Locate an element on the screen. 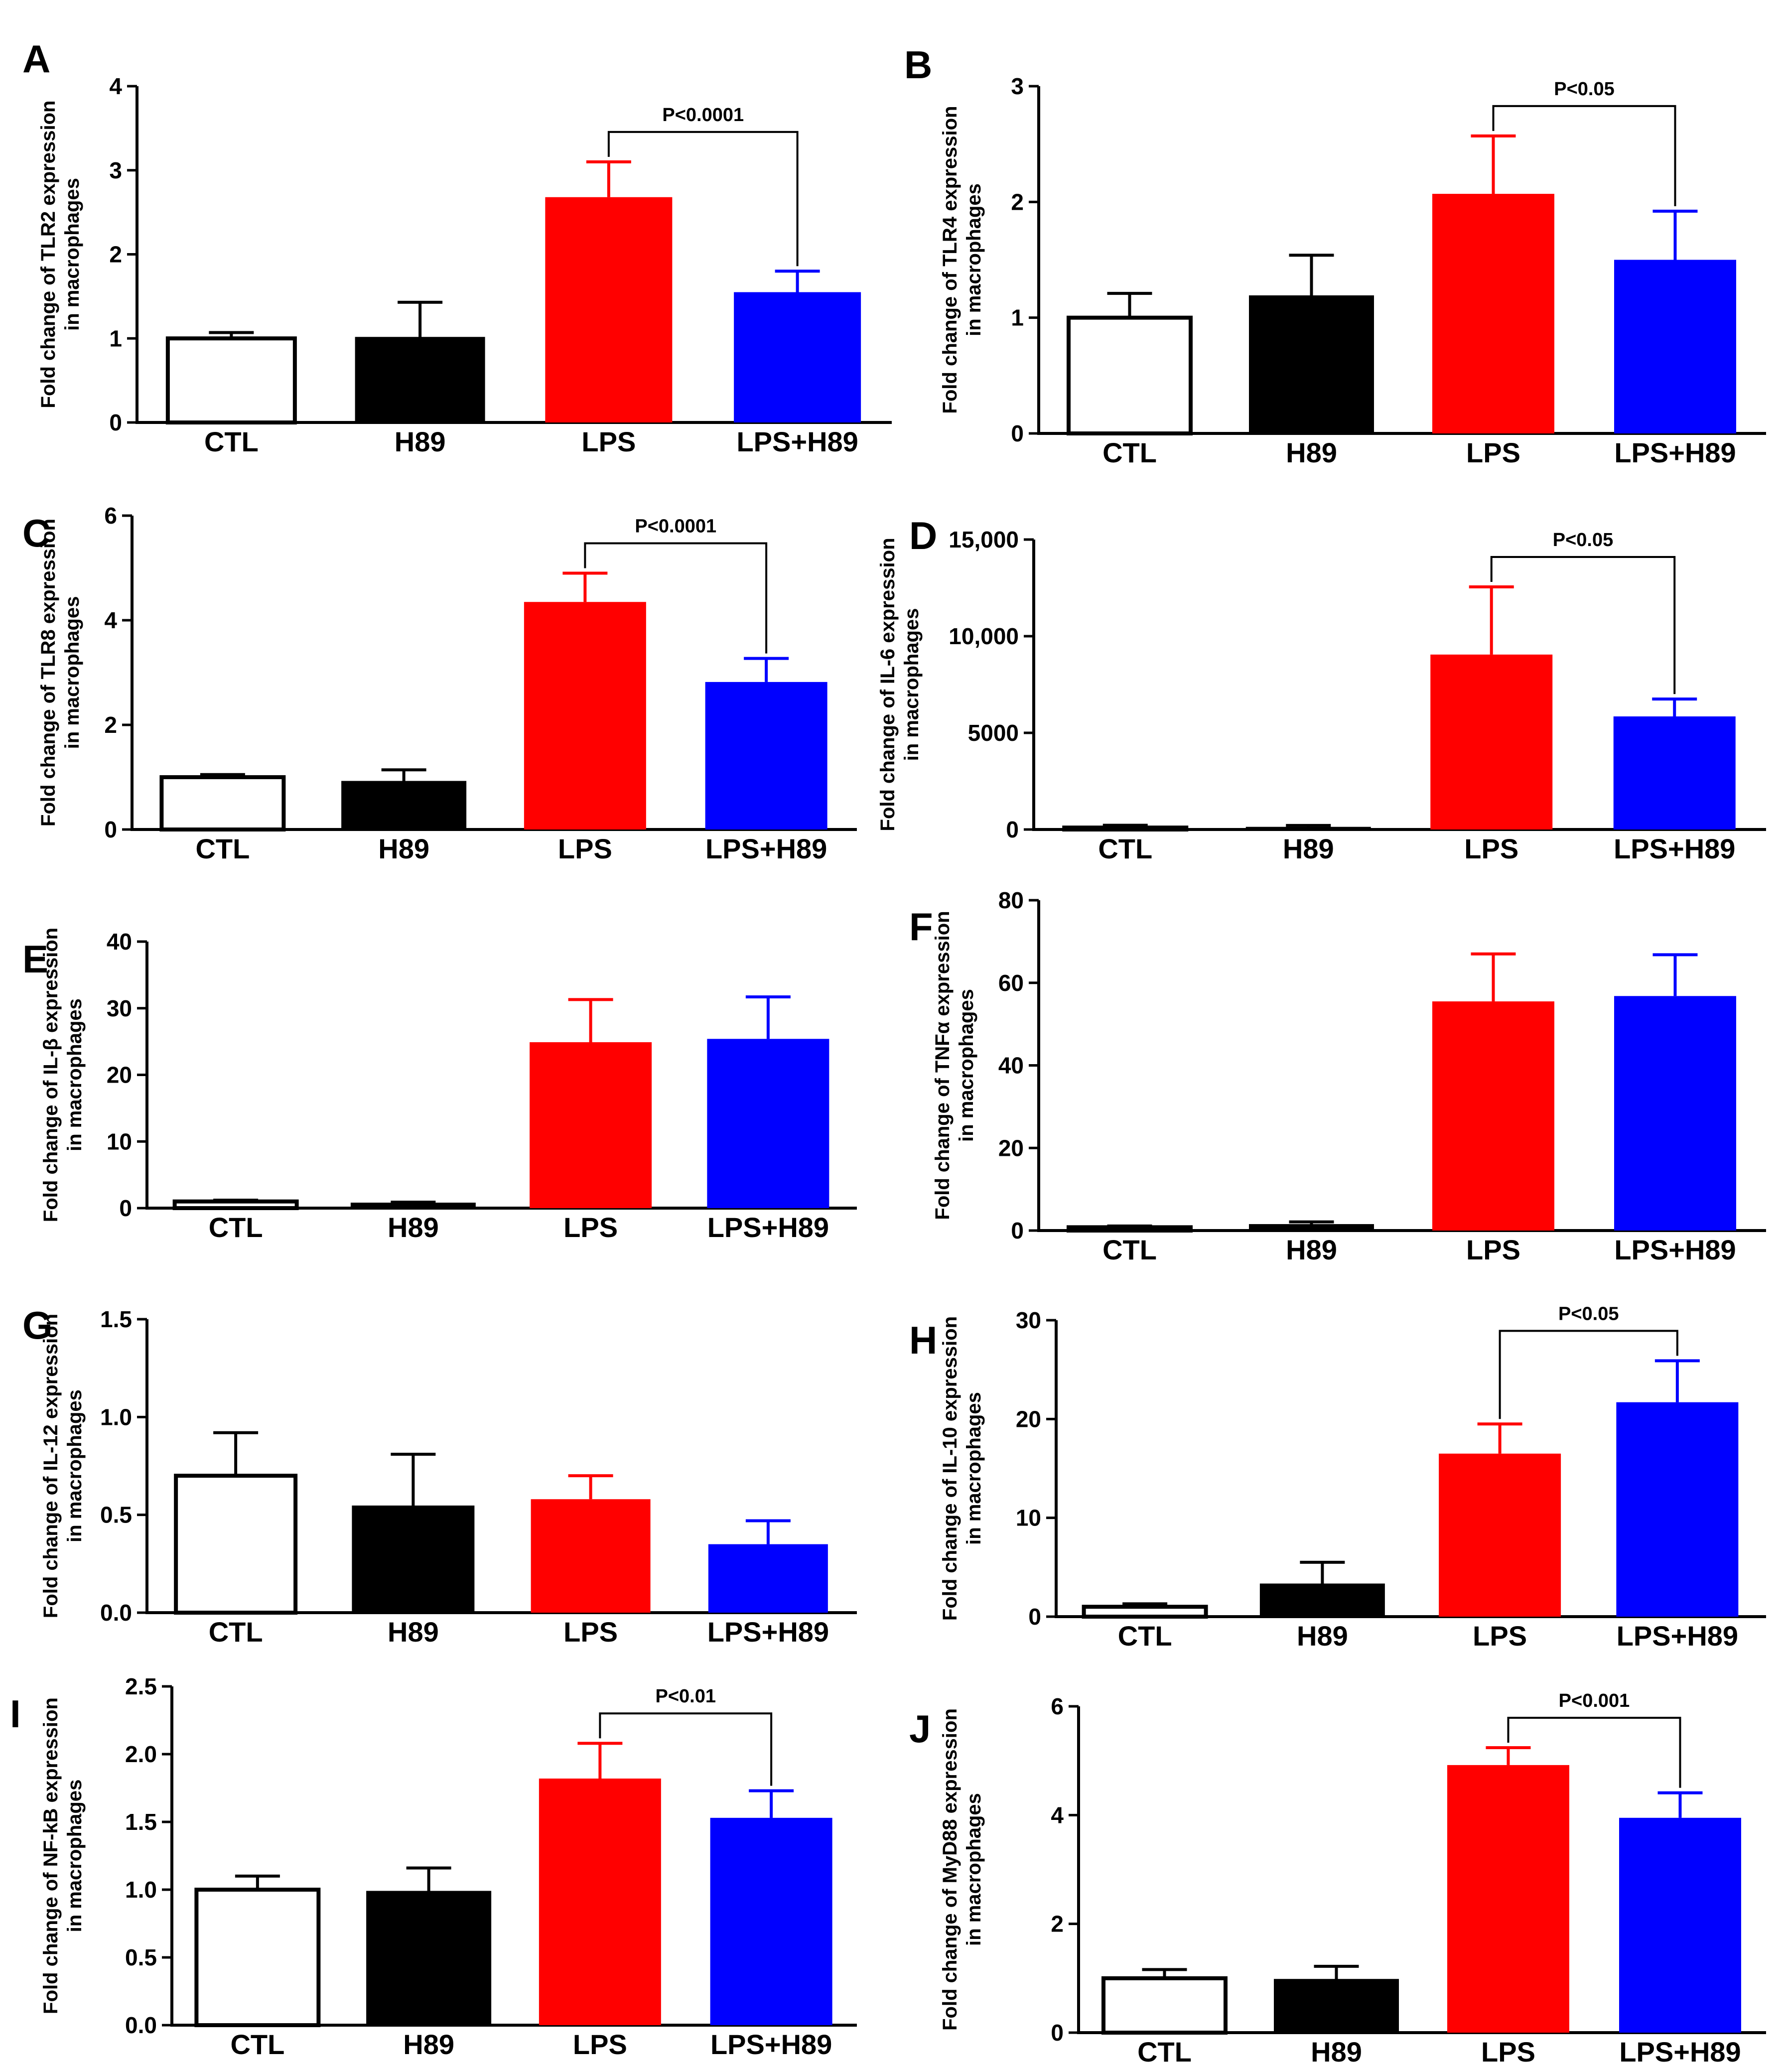 The height and width of the screenshot is (2072, 1783). y-tick-label: 2.0 is located at coordinates (141, 1754).